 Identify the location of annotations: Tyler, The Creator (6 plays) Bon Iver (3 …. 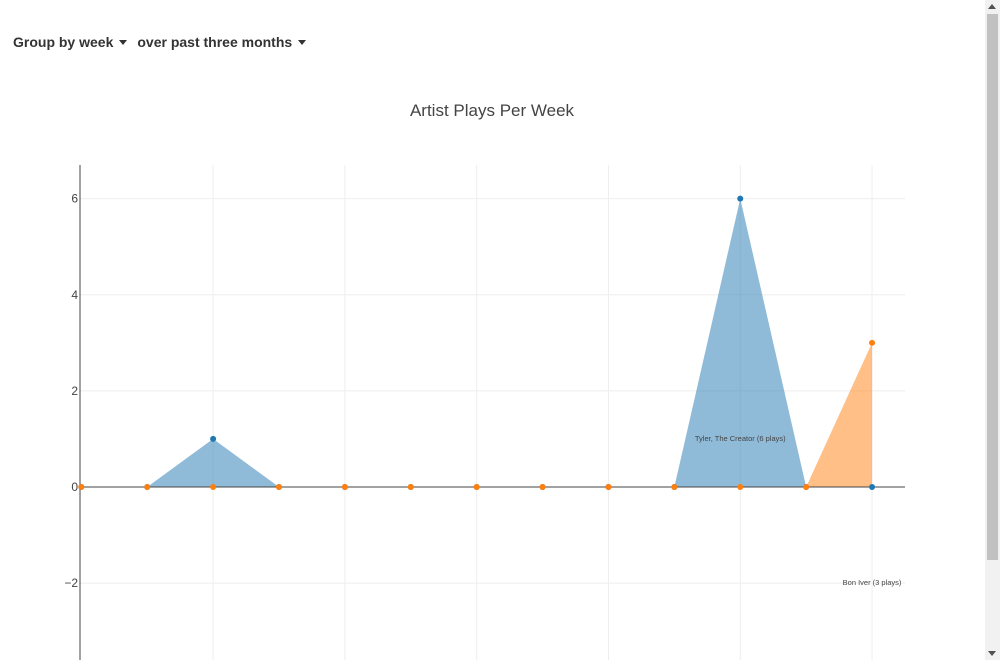
(798, 510).